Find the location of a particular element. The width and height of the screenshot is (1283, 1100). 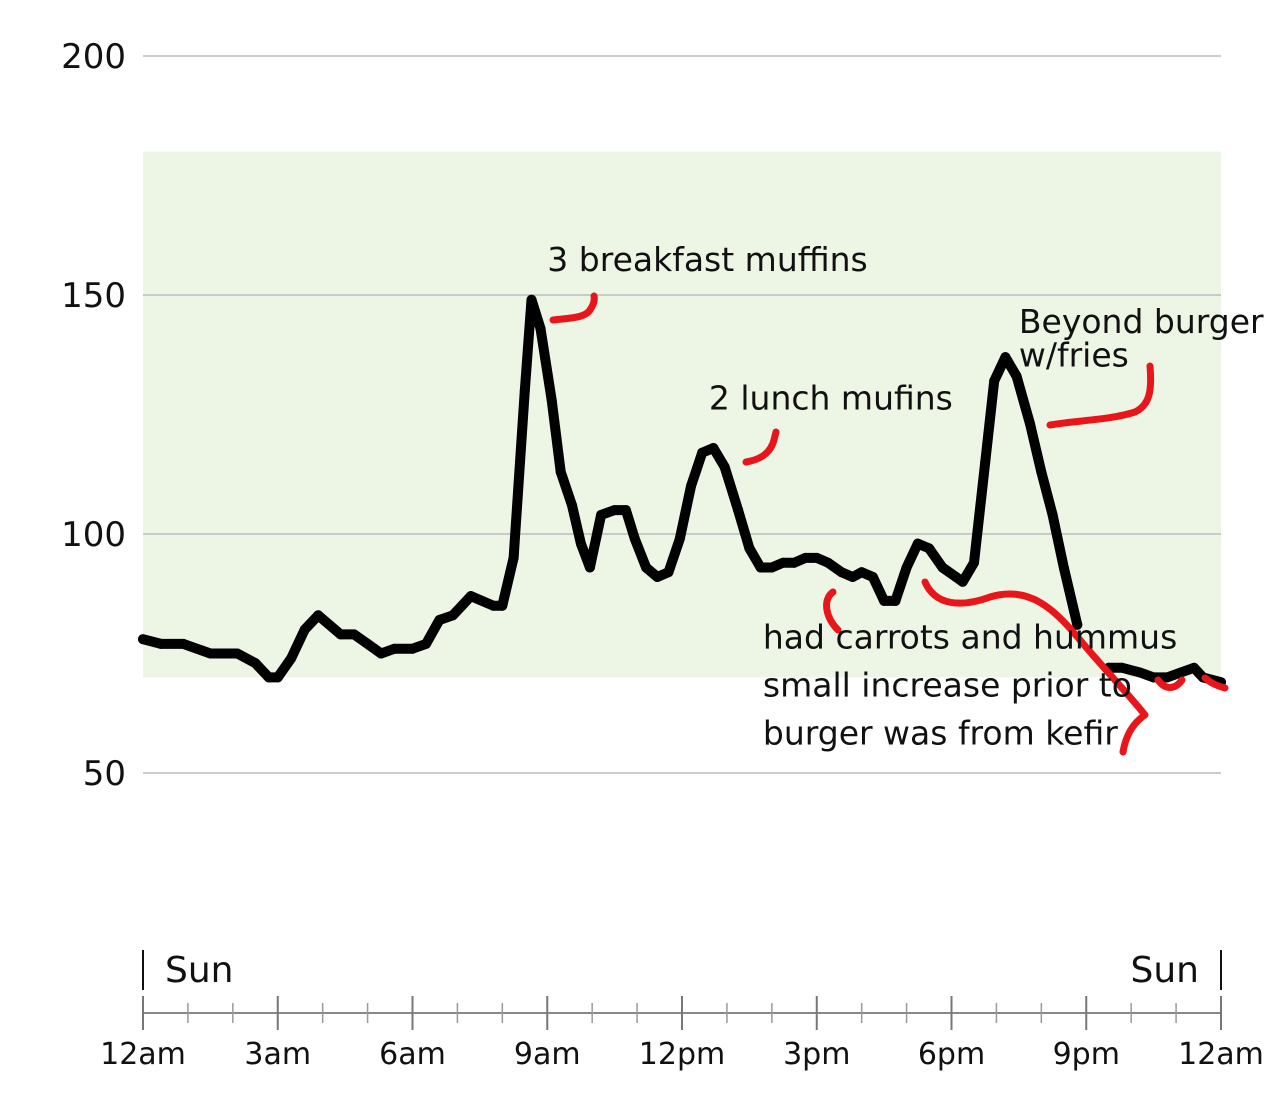

y-tick-label: 100 is located at coordinates (93, 535).